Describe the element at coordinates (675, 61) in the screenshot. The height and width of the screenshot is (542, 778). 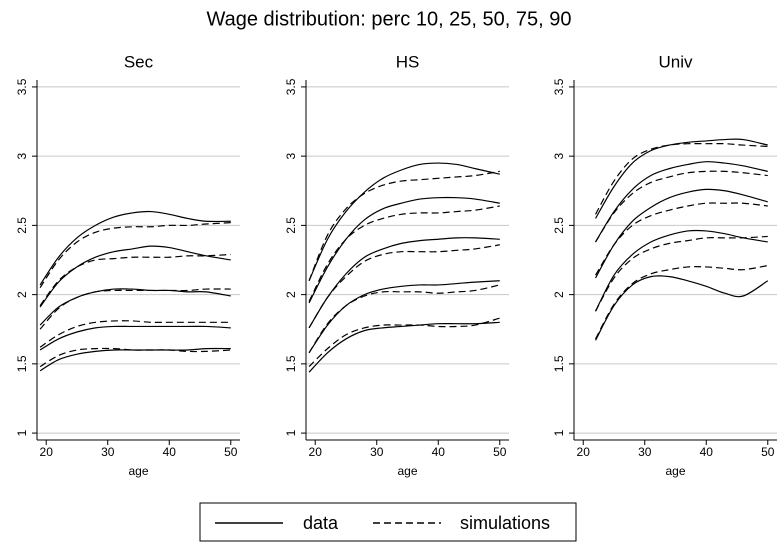
I see `panel-title: Univ` at that location.